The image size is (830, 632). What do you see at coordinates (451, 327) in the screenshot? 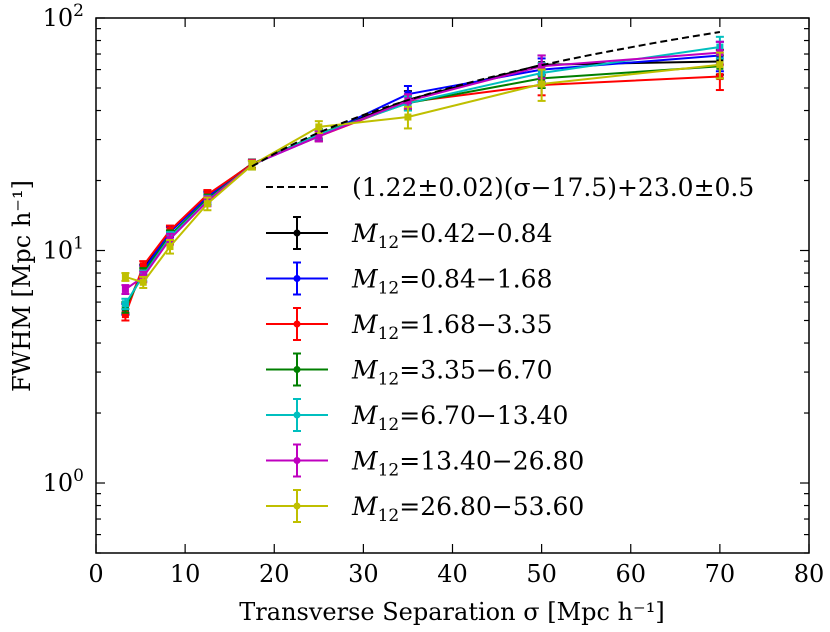
I see `legend-label: M12=1.68−3.35` at bounding box center [451, 327].